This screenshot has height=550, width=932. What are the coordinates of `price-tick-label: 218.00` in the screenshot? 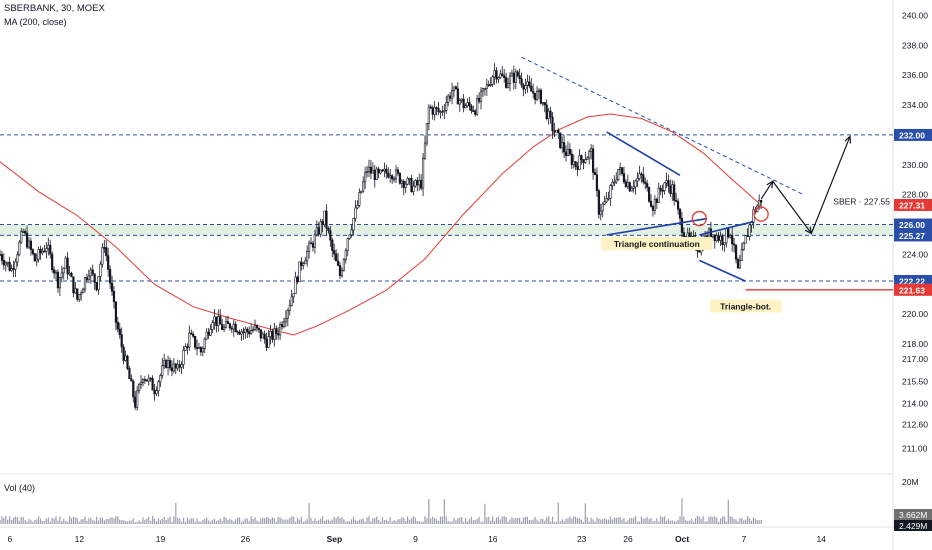 It's located at (915, 344).